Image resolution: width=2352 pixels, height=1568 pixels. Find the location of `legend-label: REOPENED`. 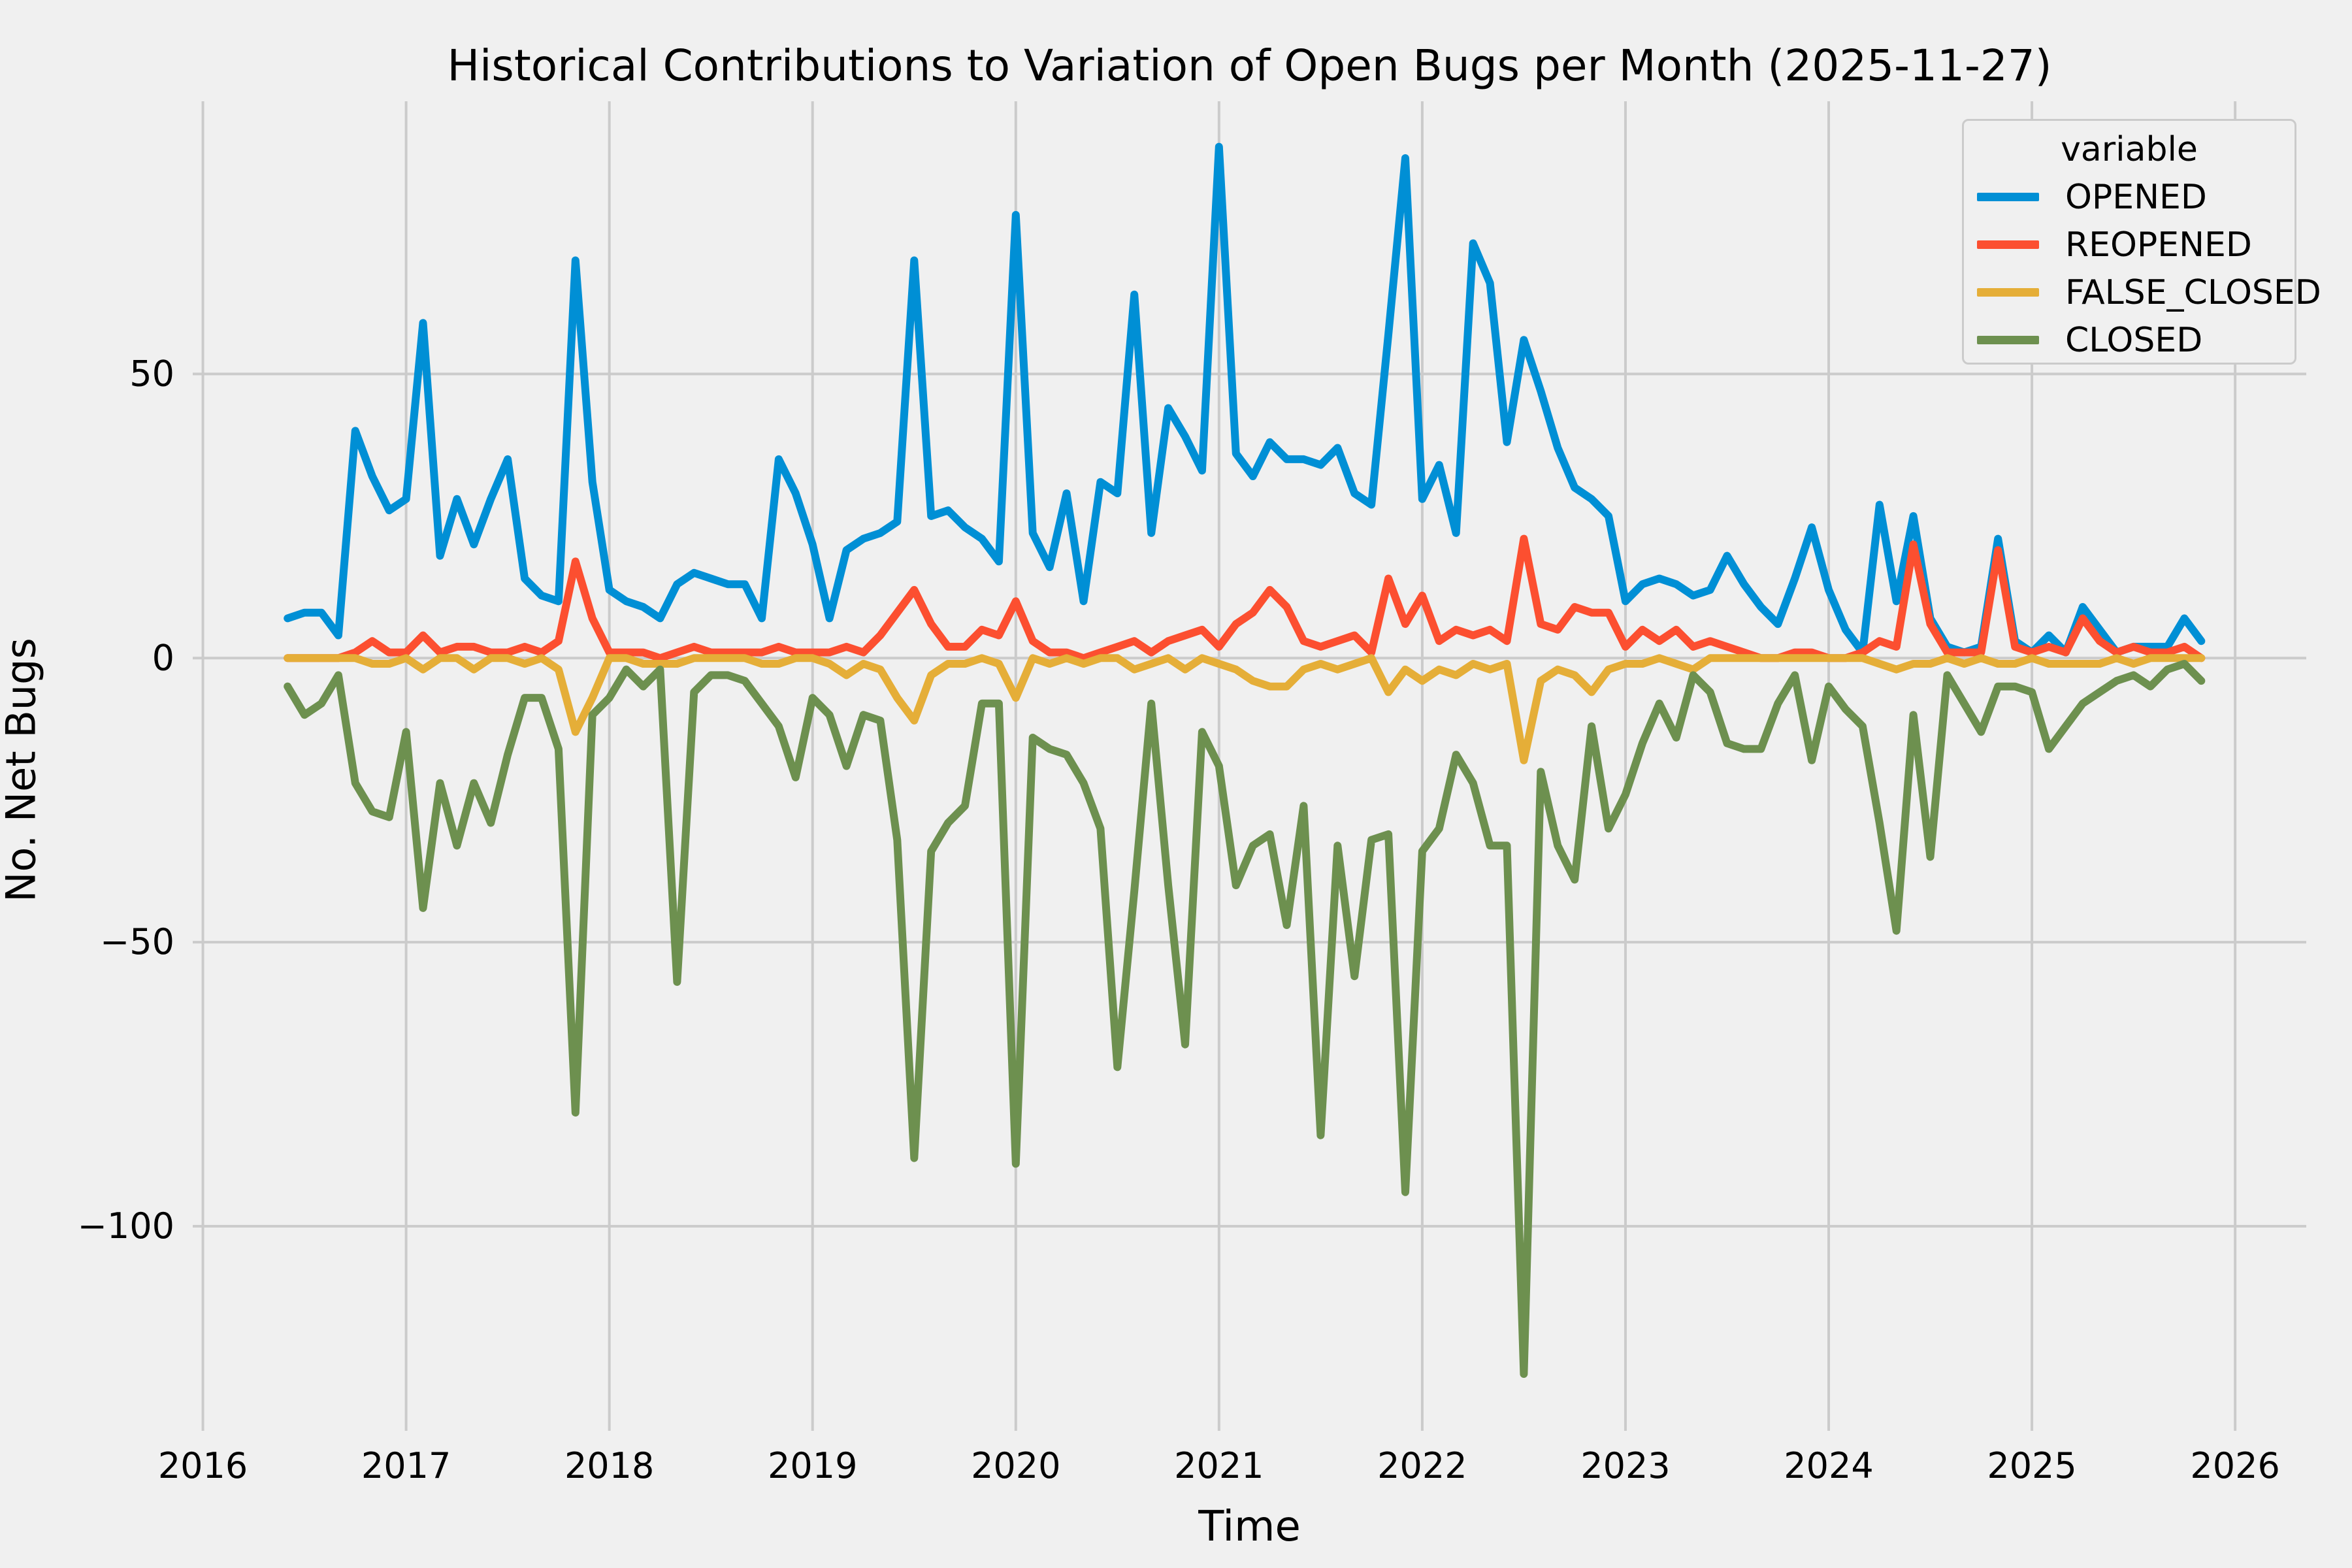

legend-label: REOPENED is located at coordinates (2158, 245).